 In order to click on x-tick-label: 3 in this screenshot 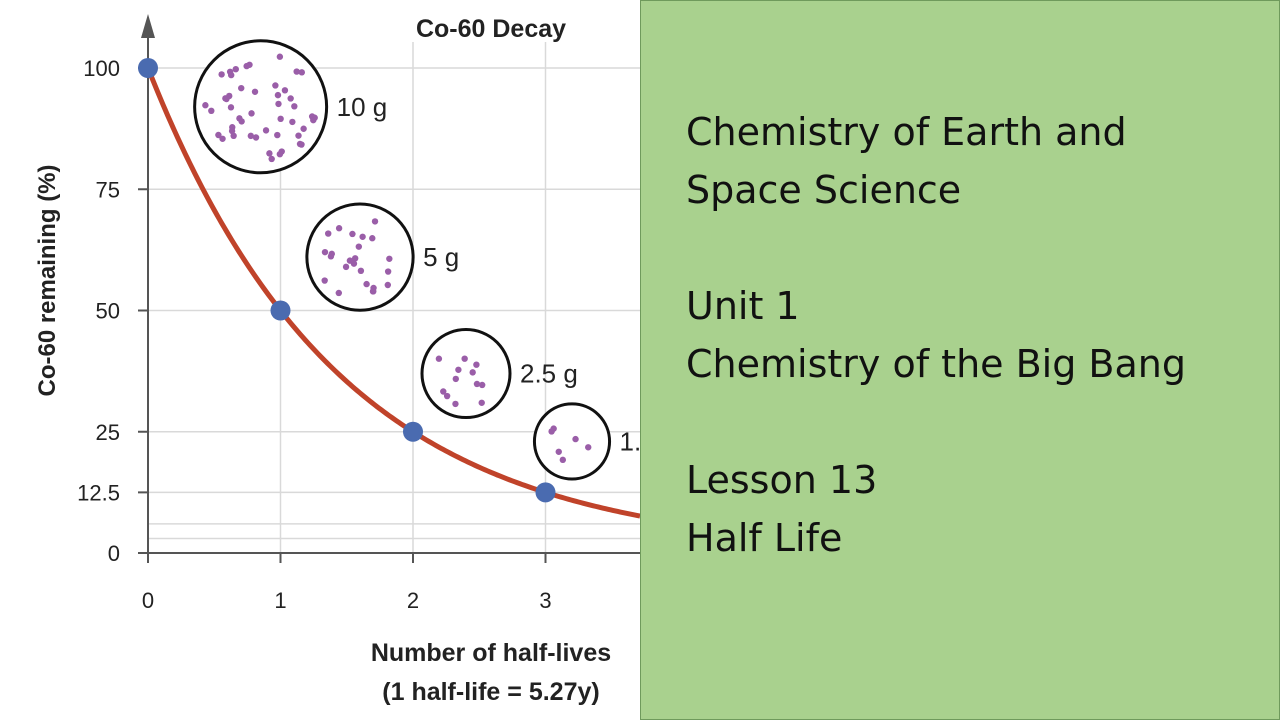, I will do `click(545, 600)`.